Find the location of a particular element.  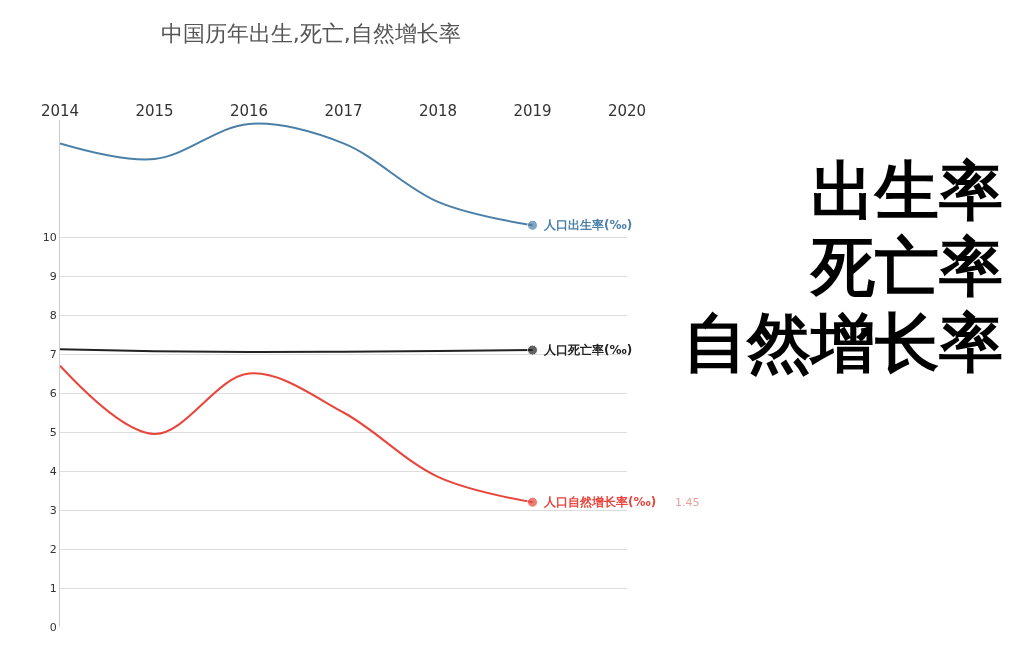

series-label: 人口死亡率(‰) is located at coordinates (588, 350).